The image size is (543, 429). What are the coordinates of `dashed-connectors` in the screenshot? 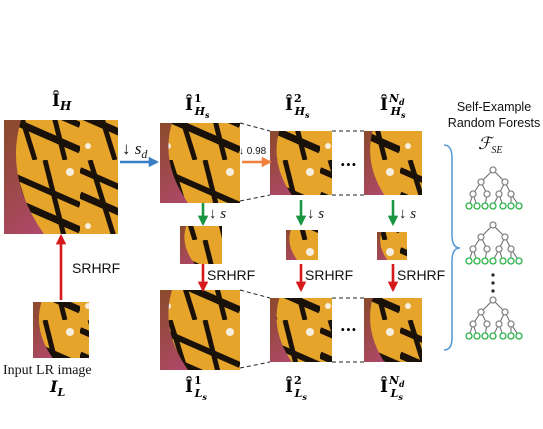 It's located at (301, 245).